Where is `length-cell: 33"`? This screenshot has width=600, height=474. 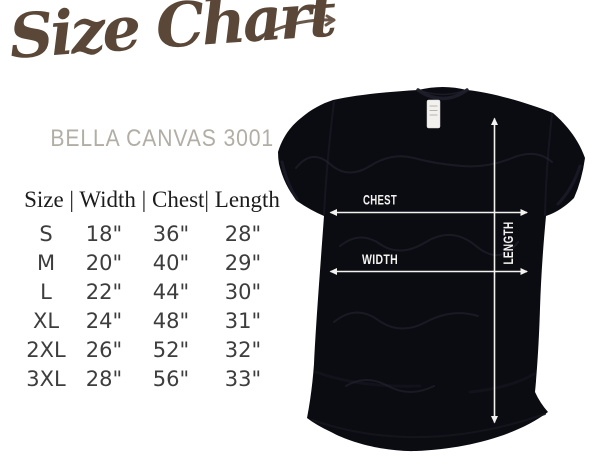
length-cell: 33" is located at coordinates (243, 378).